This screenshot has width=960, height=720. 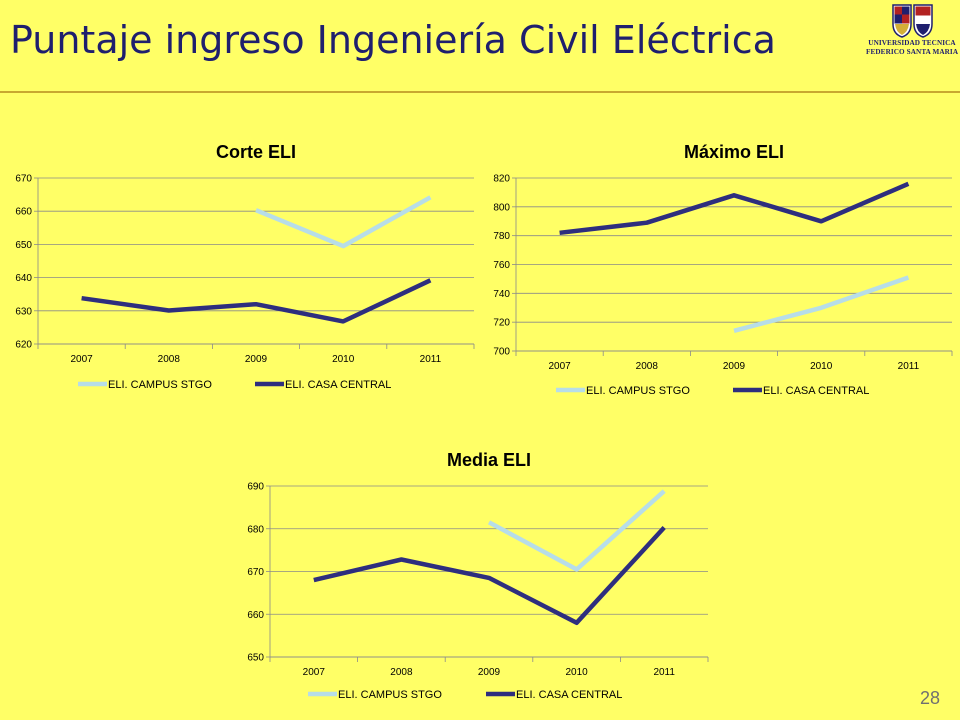 What do you see at coordinates (501, 352) in the screenshot?
I see `y-tick-label: 700` at bounding box center [501, 352].